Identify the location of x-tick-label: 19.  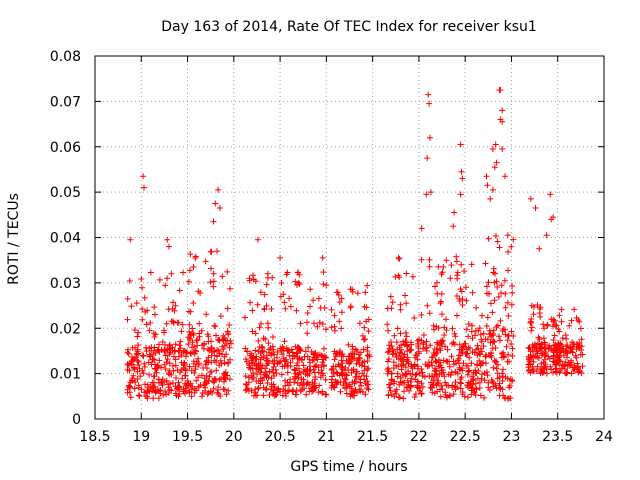
(141, 437).